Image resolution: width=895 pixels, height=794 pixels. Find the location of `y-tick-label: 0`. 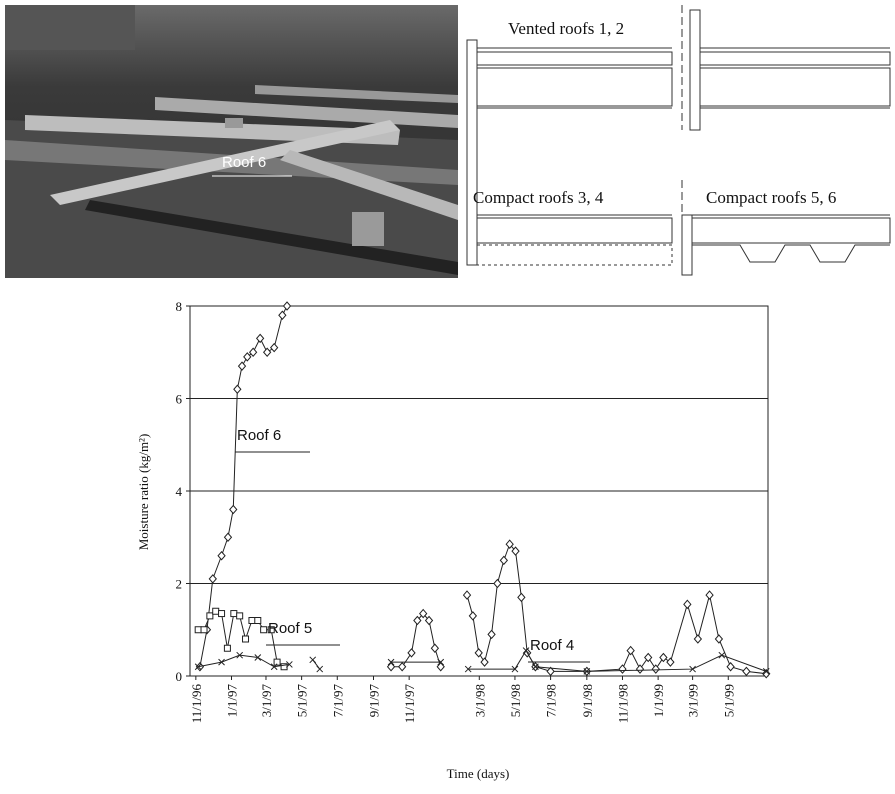

y-tick-label: 0 is located at coordinates (179, 676).